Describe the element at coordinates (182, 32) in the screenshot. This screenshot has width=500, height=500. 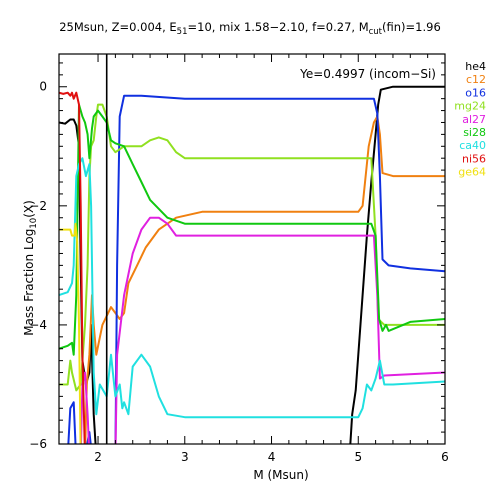
I see `title-e-subscript: 51` at that location.